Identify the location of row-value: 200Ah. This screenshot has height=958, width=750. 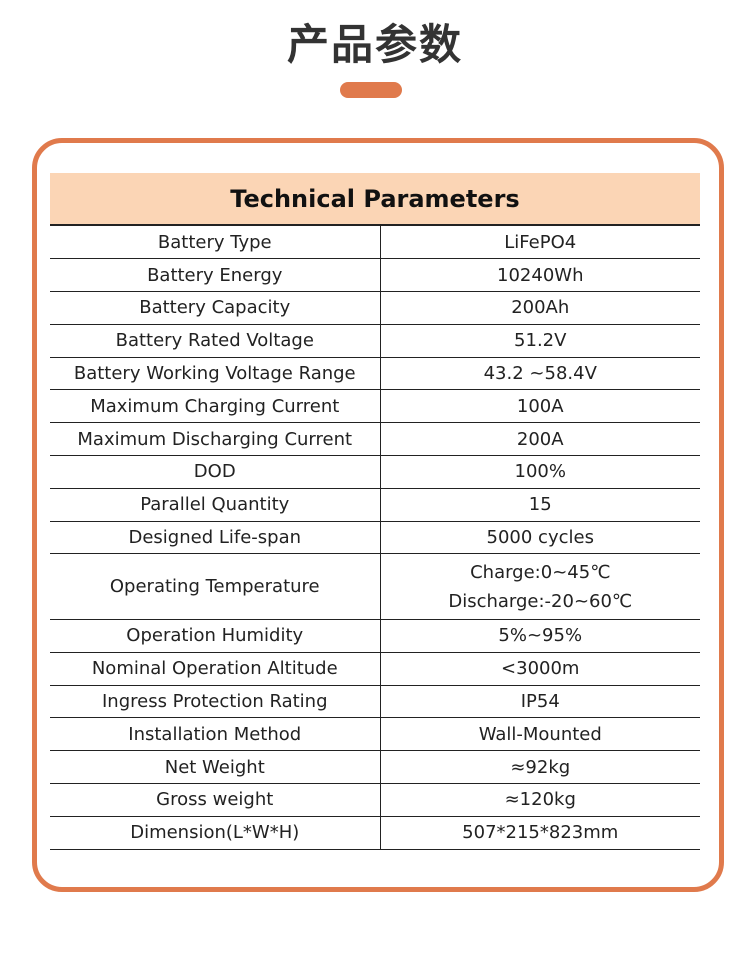
(540, 308).